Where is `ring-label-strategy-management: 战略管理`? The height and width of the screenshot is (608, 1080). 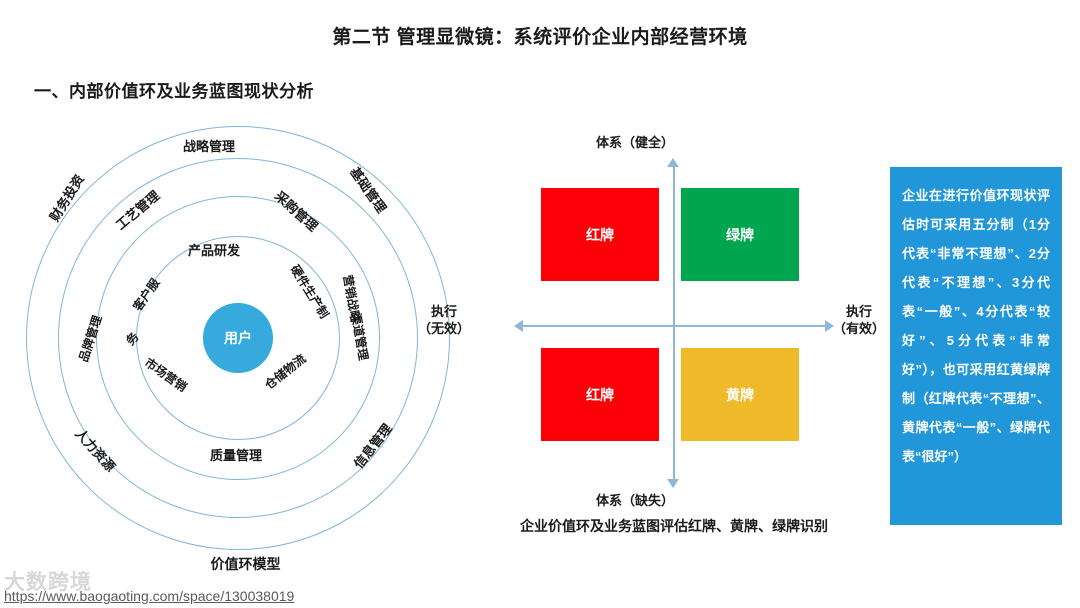
ring-label-strategy-management: 战略管理 is located at coordinates (209, 146).